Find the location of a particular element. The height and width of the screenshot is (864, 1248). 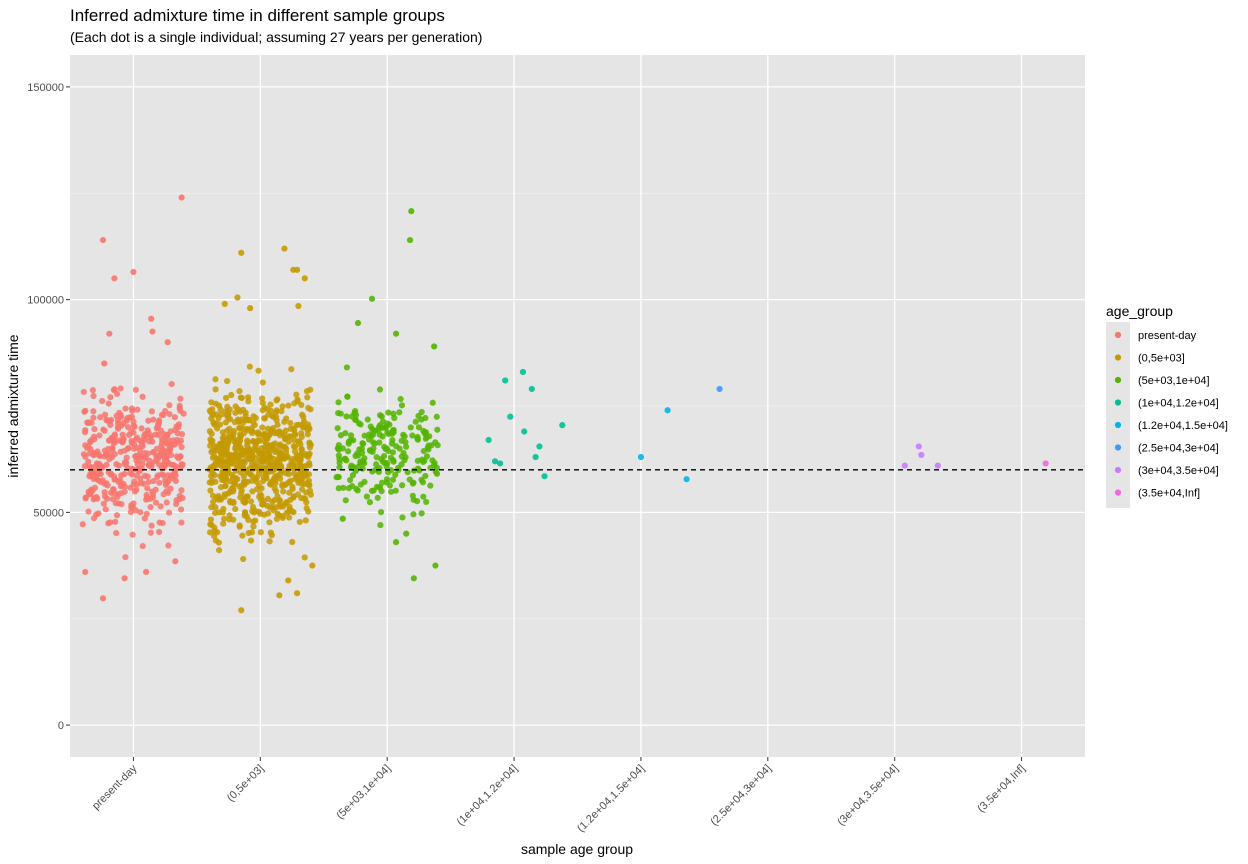

x-tick-label: present-day is located at coordinates (115, 787).